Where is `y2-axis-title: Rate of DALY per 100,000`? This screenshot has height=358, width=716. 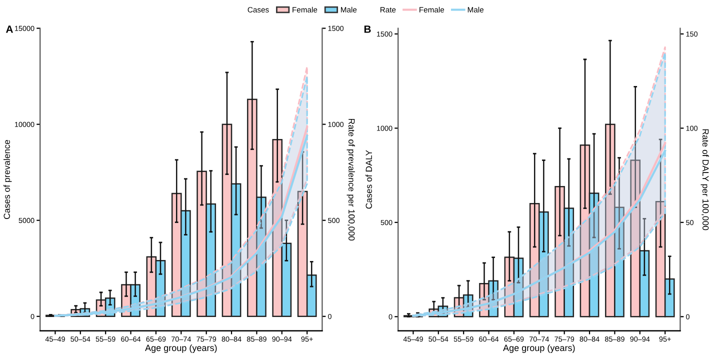
y2-axis-title: Rate of DALY per 100,000 is located at coordinates (704, 179).